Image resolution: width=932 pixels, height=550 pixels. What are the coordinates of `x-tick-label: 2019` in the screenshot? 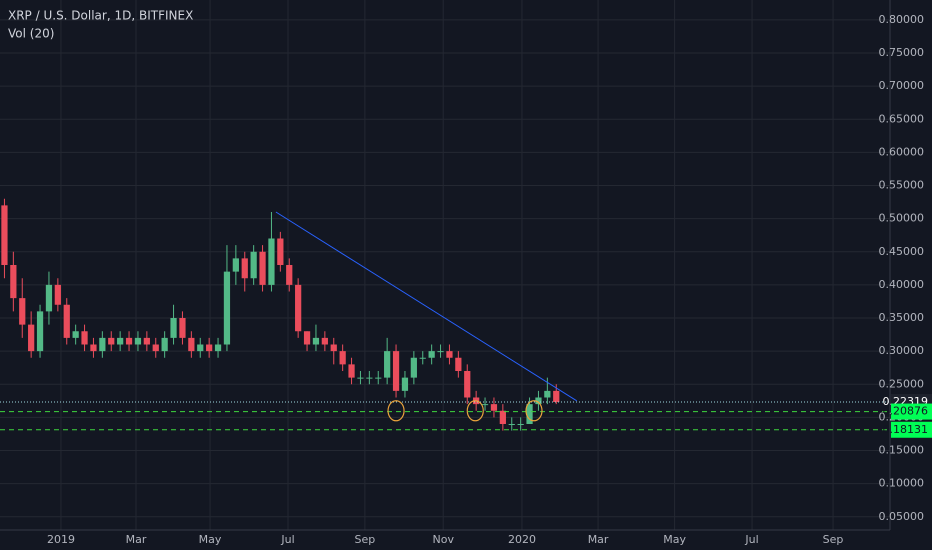 It's located at (61, 539).